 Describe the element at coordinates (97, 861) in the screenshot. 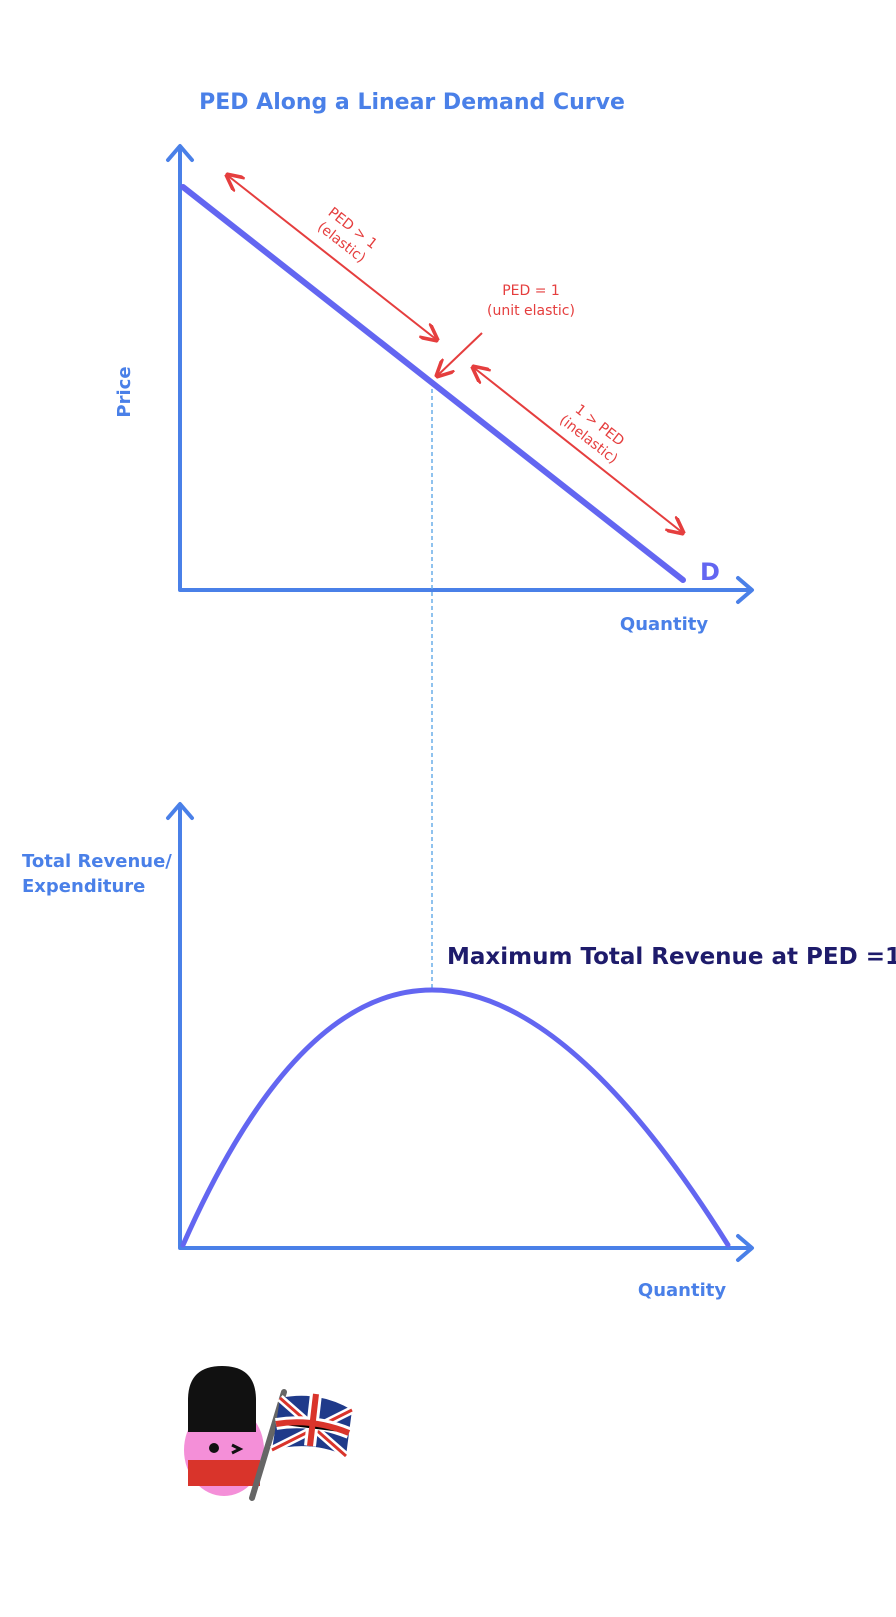

I see `y-label: Total Revenue/` at that location.